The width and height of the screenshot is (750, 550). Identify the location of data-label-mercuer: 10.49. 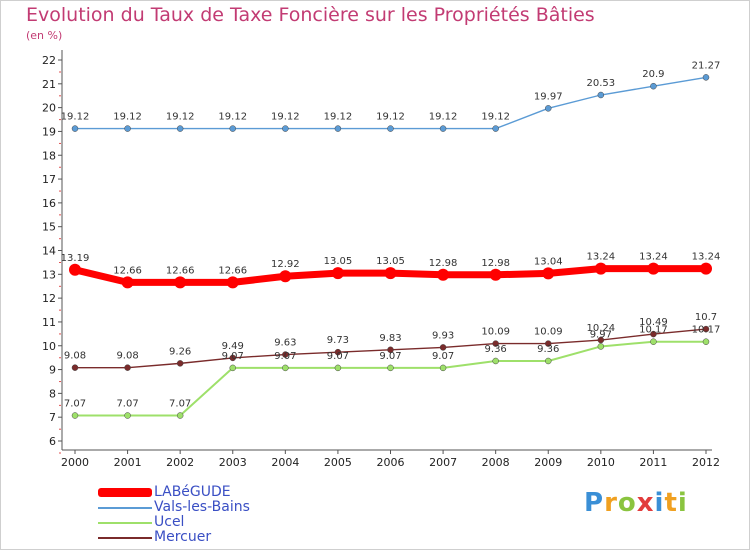
(653, 322).